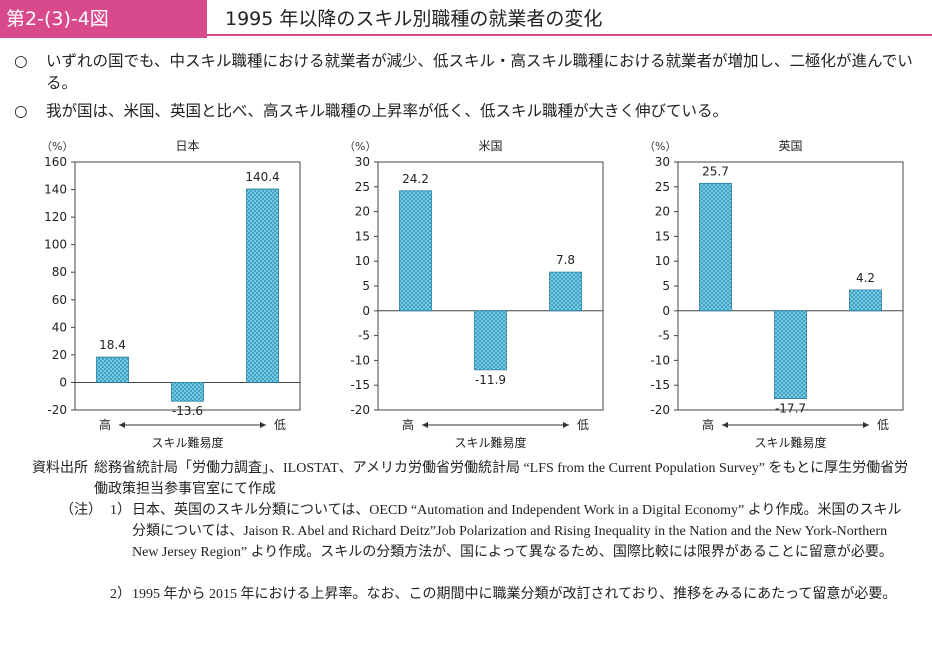 The width and height of the screenshot is (932, 645). I want to click on chart-title: 日本, so click(187, 146).